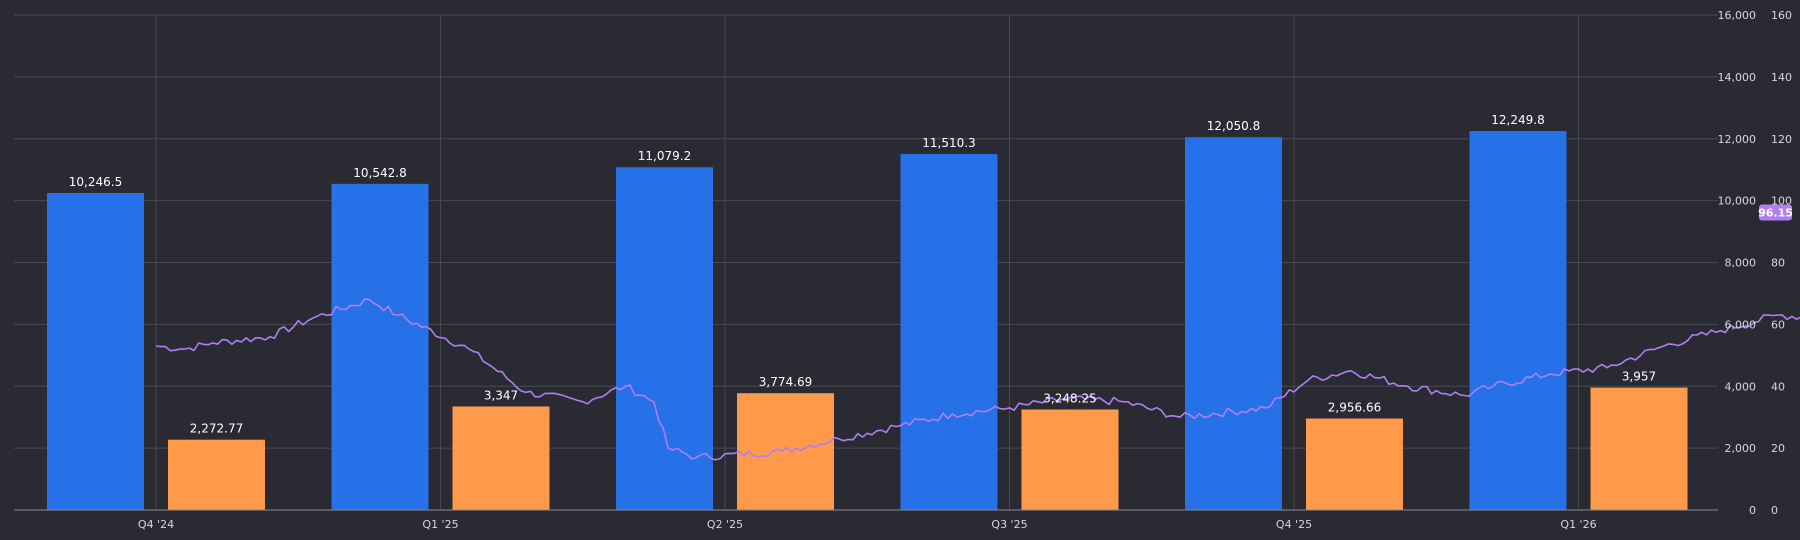  Describe the element at coordinates (1517, 120) in the screenshot. I see `bar-value-label: 12,249.8` at that location.